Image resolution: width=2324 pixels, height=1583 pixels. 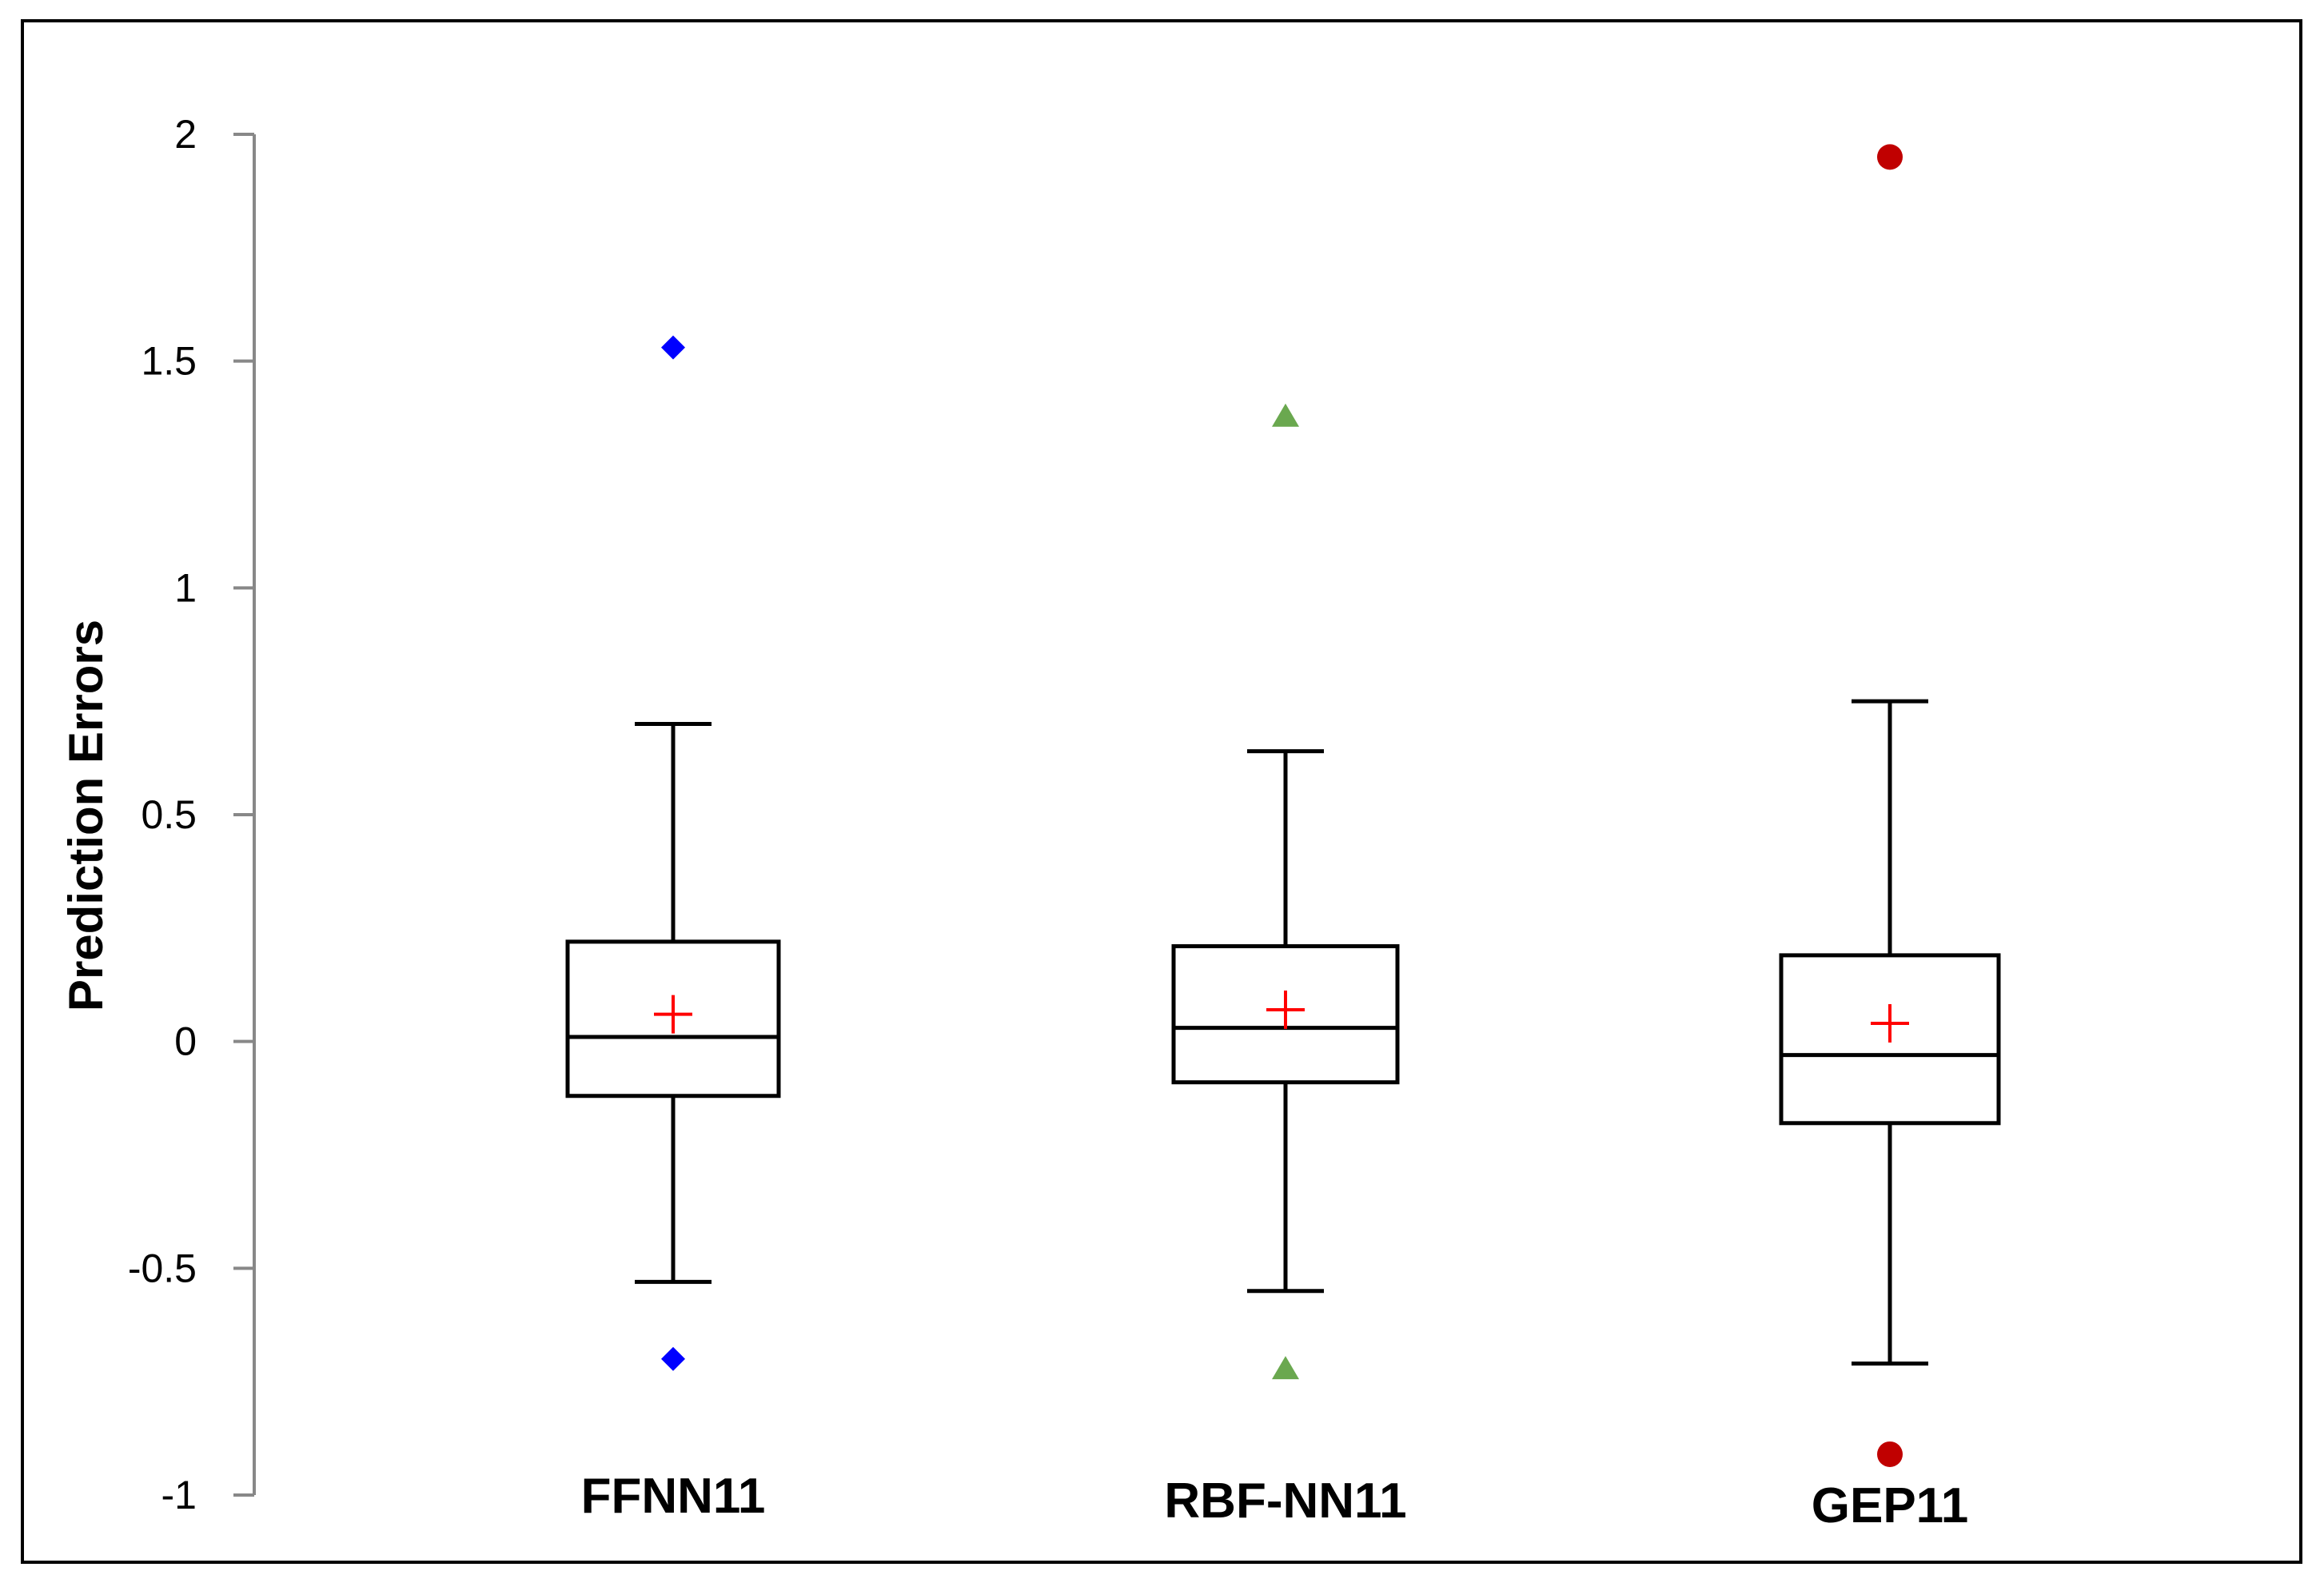 I want to click on y-tick-label: 1, so click(x=186, y=588).